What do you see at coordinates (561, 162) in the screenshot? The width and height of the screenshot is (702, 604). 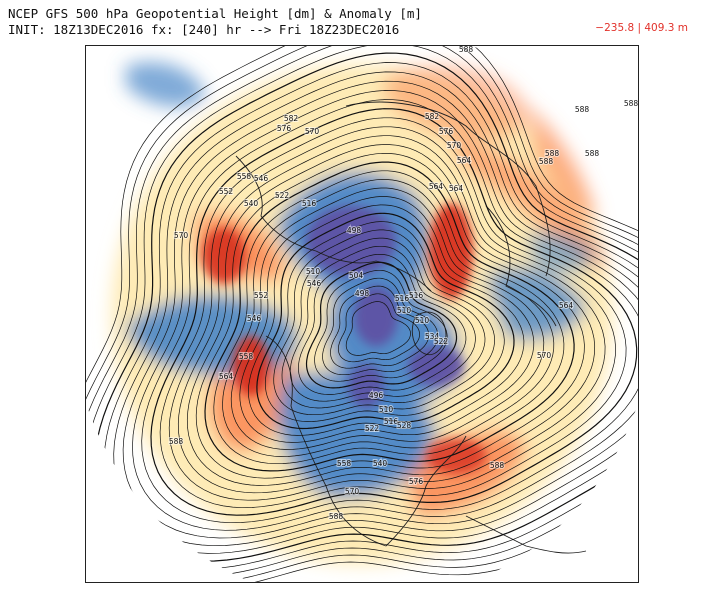 I see `pos-anomaly-east-atlantic` at bounding box center [561, 162].